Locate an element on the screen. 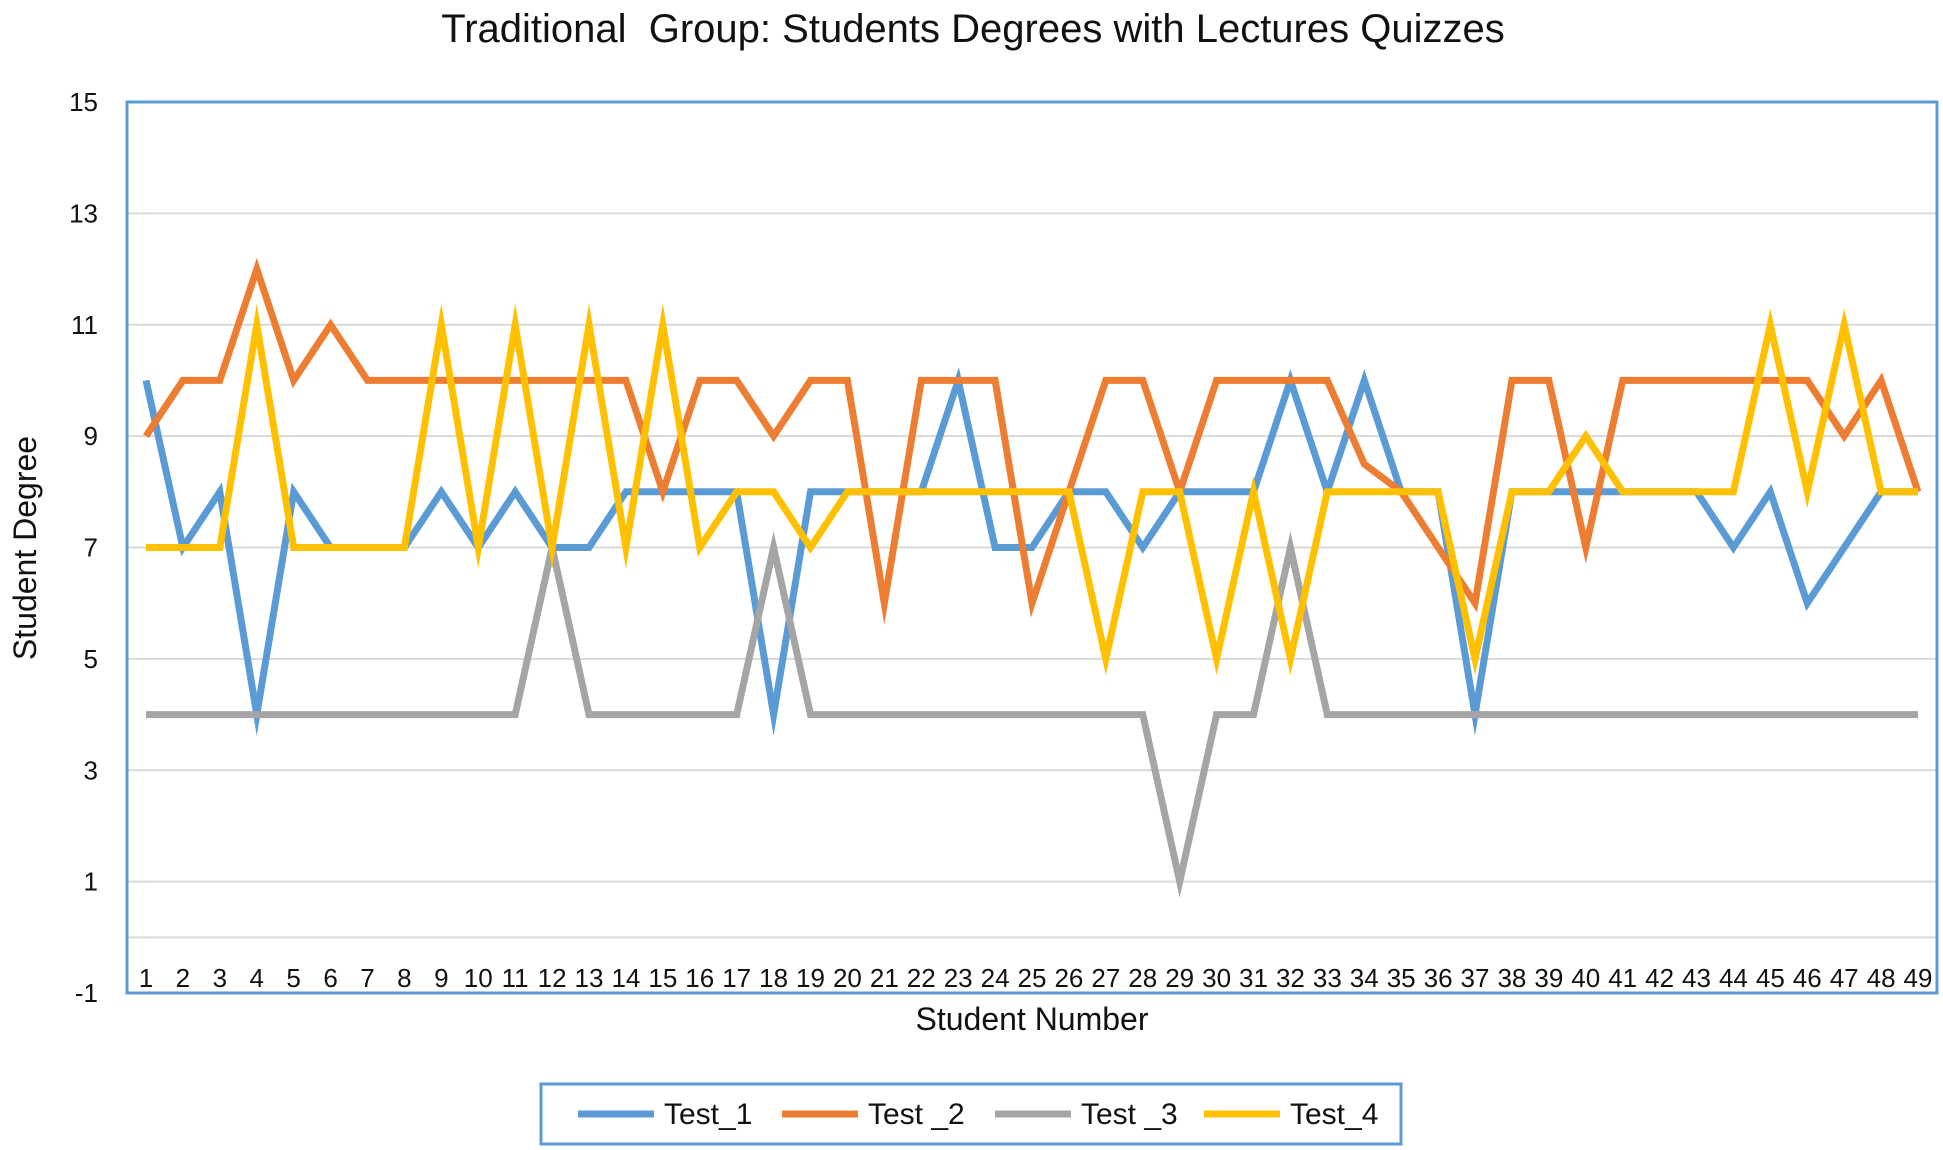 Image resolution: width=1943 pixels, height=1150 pixels. x-tick-label: 1 is located at coordinates (146, 978).